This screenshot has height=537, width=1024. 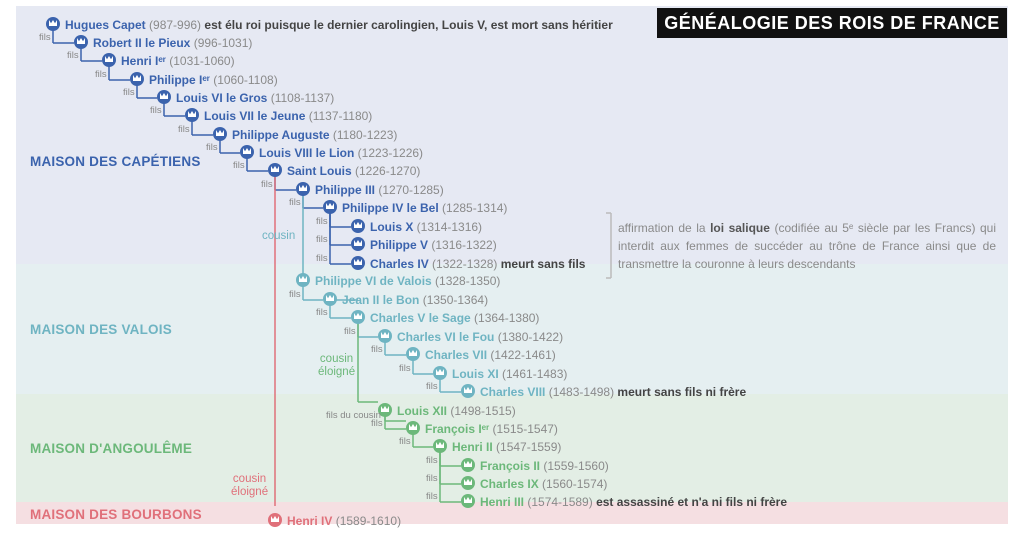 I want to click on king-reign-dates: (1560-1574), so click(x=573, y=484).